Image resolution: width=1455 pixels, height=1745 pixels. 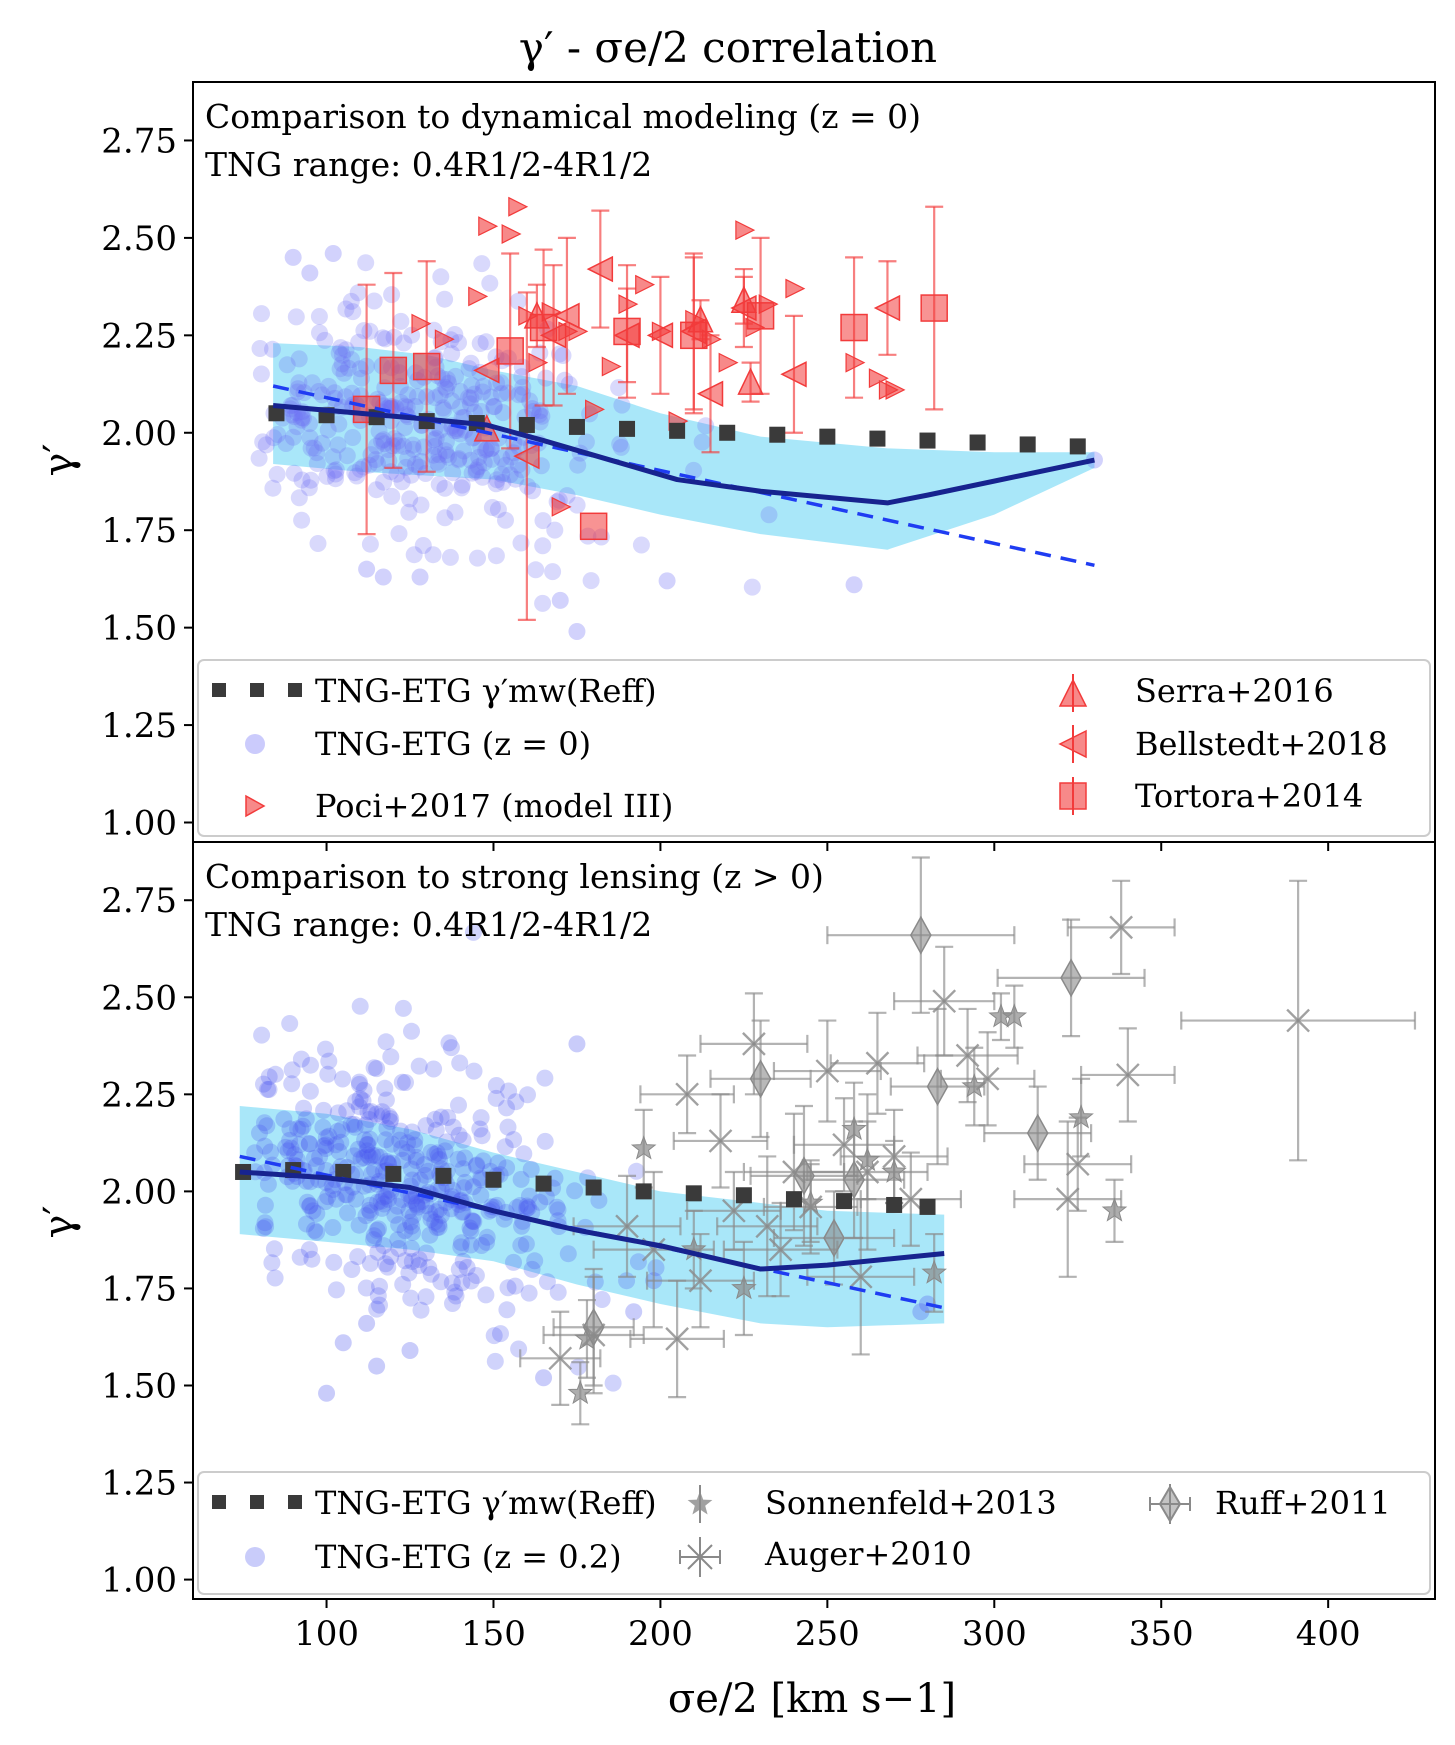 What do you see at coordinates (257, 1502) in the screenshot?
I see `legend-mw-marker-bottom` at bounding box center [257, 1502].